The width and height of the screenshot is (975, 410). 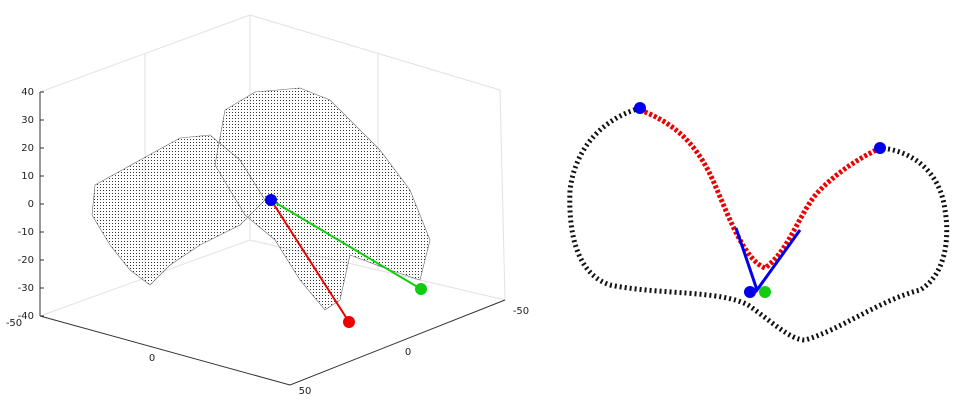 I want to click on z-tick-label: 30, so click(x=27, y=120).